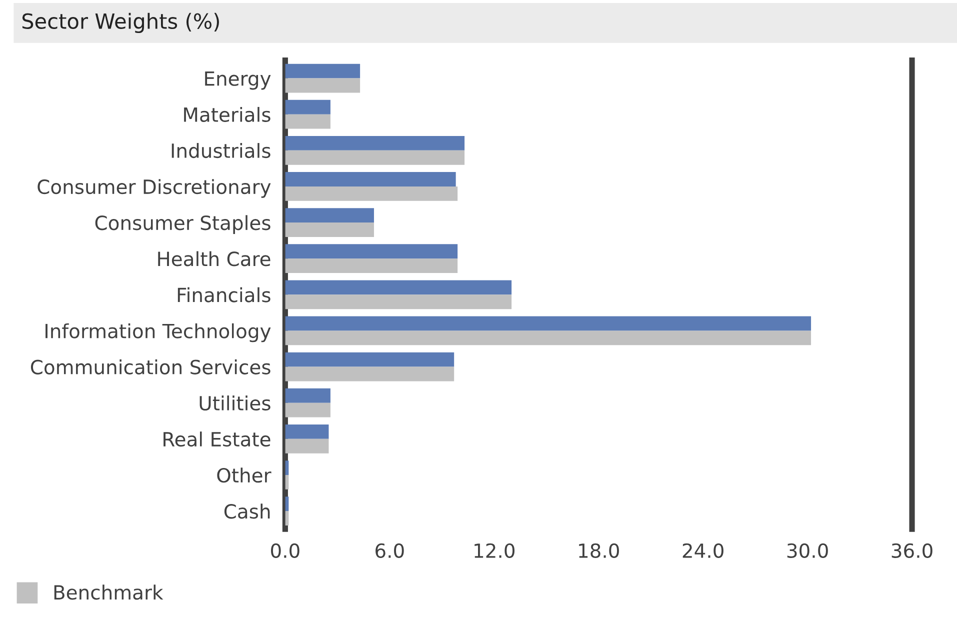  Describe the element at coordinates (224, 294) in the screenshot. I see `y-tick-label: Financials` at that location.